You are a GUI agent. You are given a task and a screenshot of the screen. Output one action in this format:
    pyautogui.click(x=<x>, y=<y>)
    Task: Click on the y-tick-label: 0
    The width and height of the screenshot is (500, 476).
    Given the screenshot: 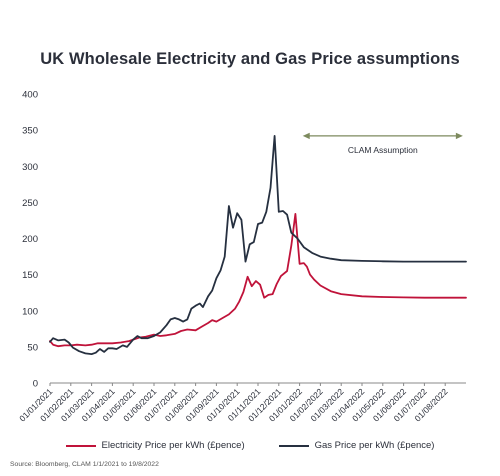 What is the action you would take?
    pyautogui.click(x=35, y=384)
    